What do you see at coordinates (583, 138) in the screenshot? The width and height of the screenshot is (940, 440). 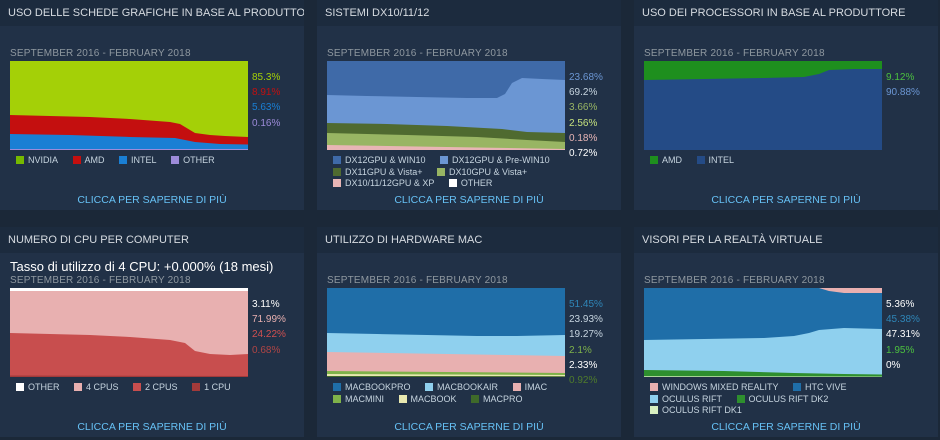 I see `dx-xp-share-value: 0.18%` at bounding box center [583, 138].